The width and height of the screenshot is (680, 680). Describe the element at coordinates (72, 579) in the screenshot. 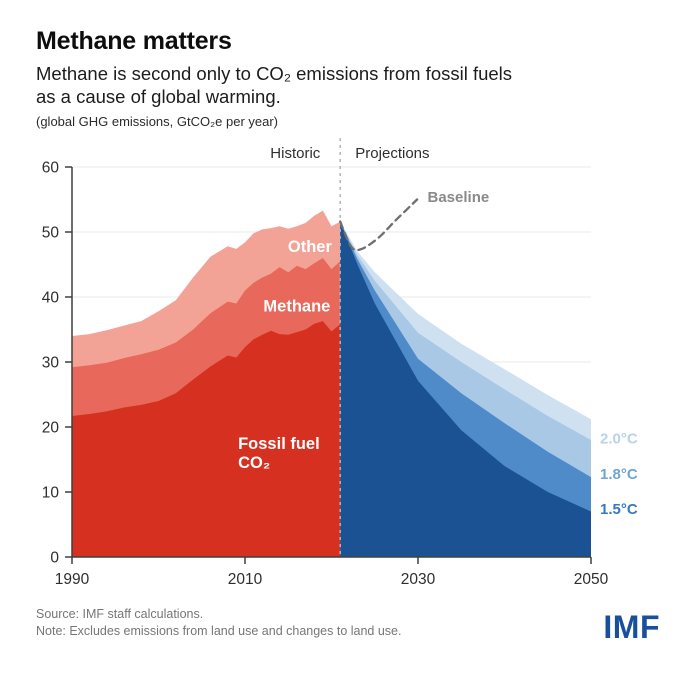

I see `x-tick-label-1990: 1990` at that location.